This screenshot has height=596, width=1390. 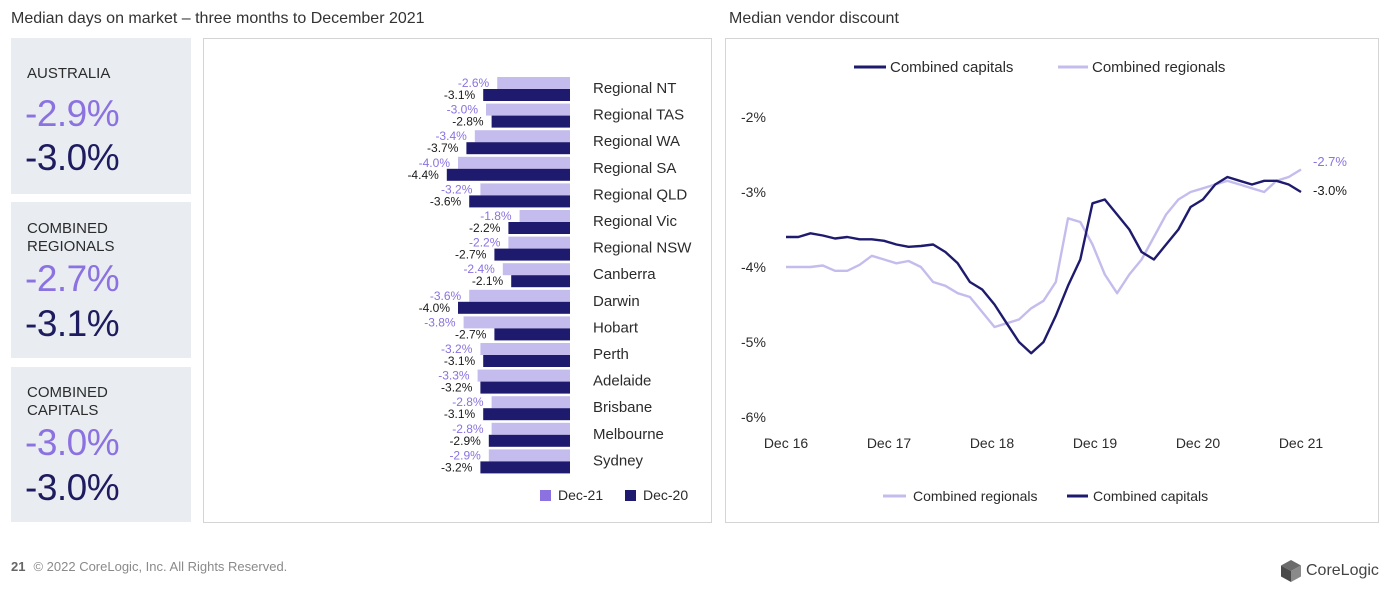 What do you see at coordinates (1095, 443) in the screenshot?
I see `x-tick-label: Dec 19` at bounding box center [1095, 443].